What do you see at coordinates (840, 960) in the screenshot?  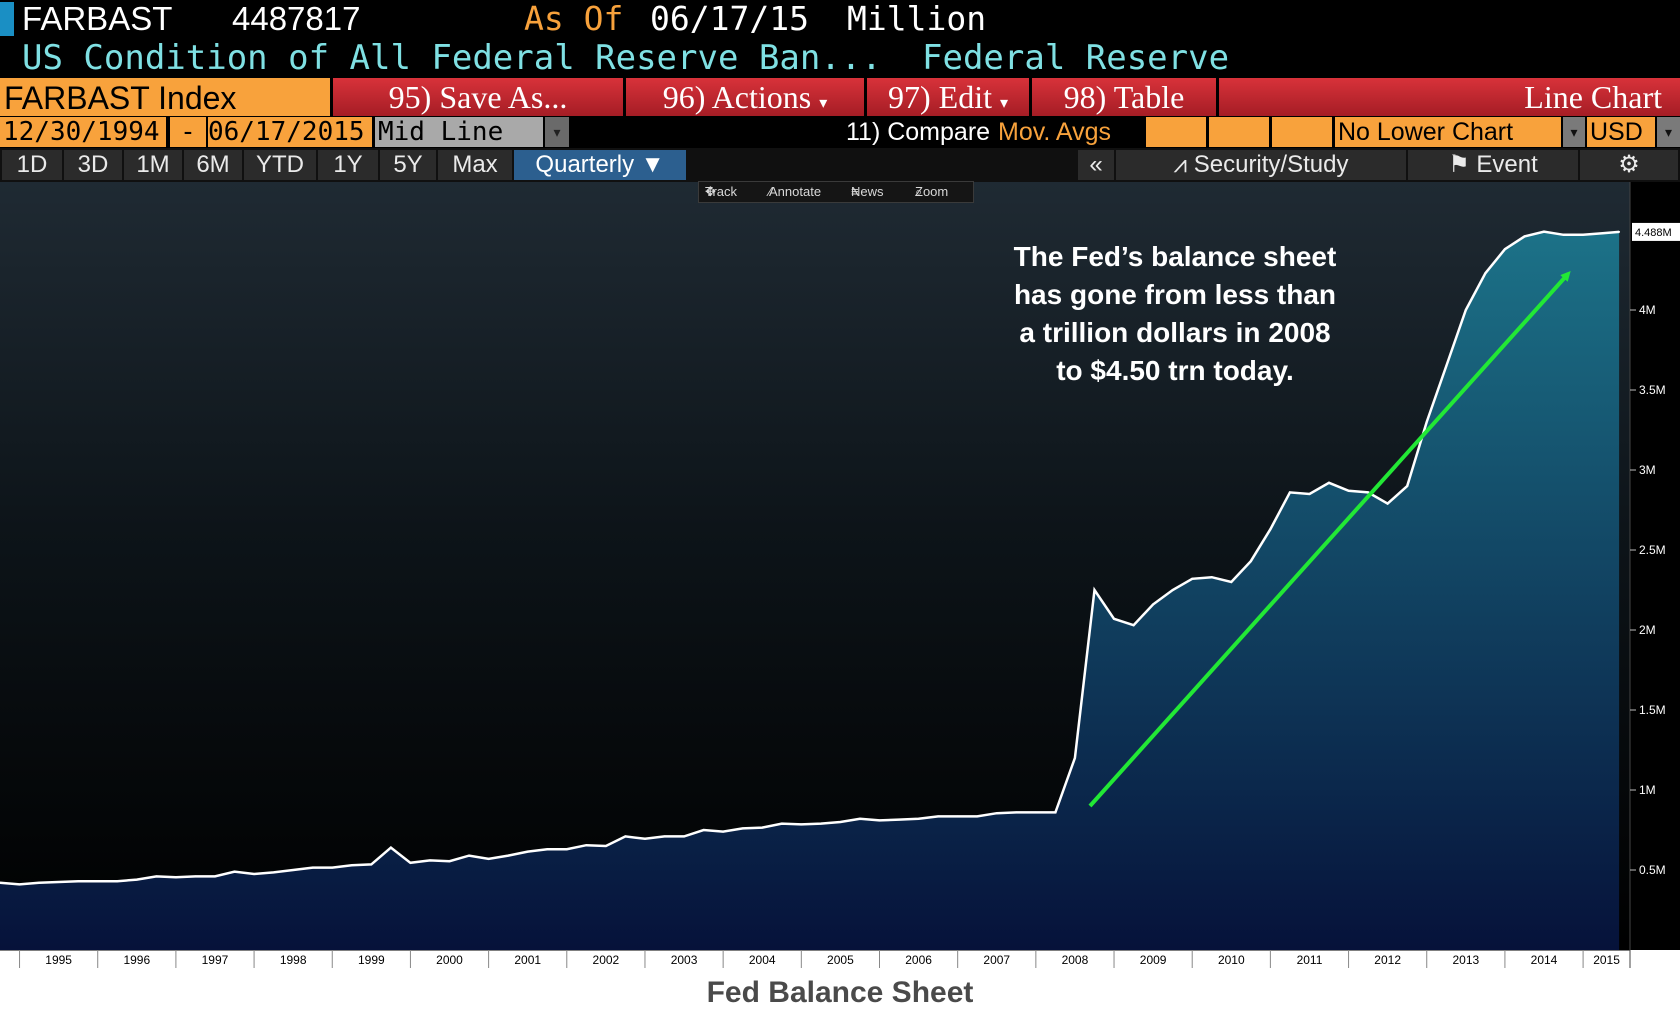 I see `x-tick-label: 2005` at bounding box center [840, 960].